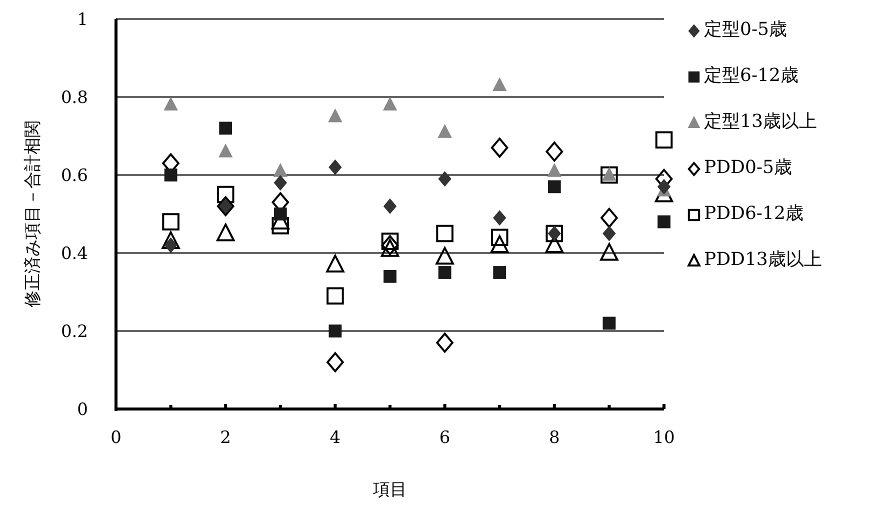 The height and width of the screenshot is (513, 871). What do you see at coordinates (74, 254) in the screenshot?
I see `y-tick-label: 0.4` at bounding box center [74, 254].